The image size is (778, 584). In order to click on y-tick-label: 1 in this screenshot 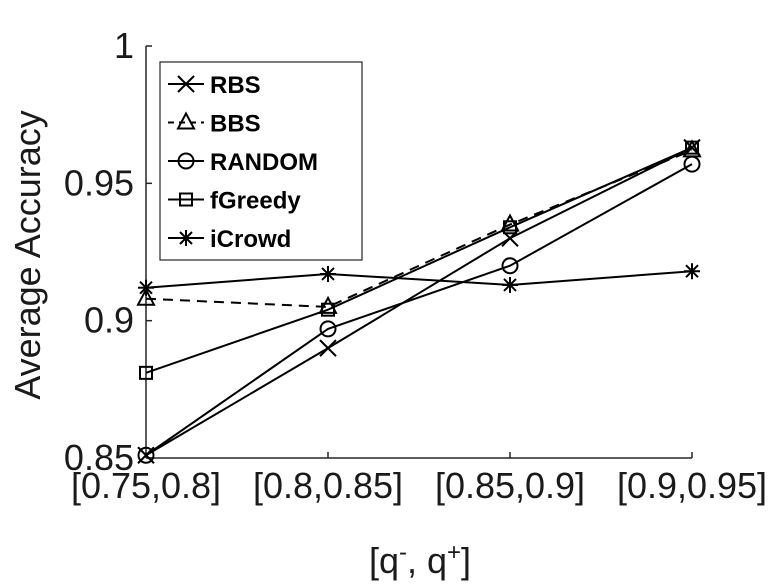, I will do `click(124, 45)`.